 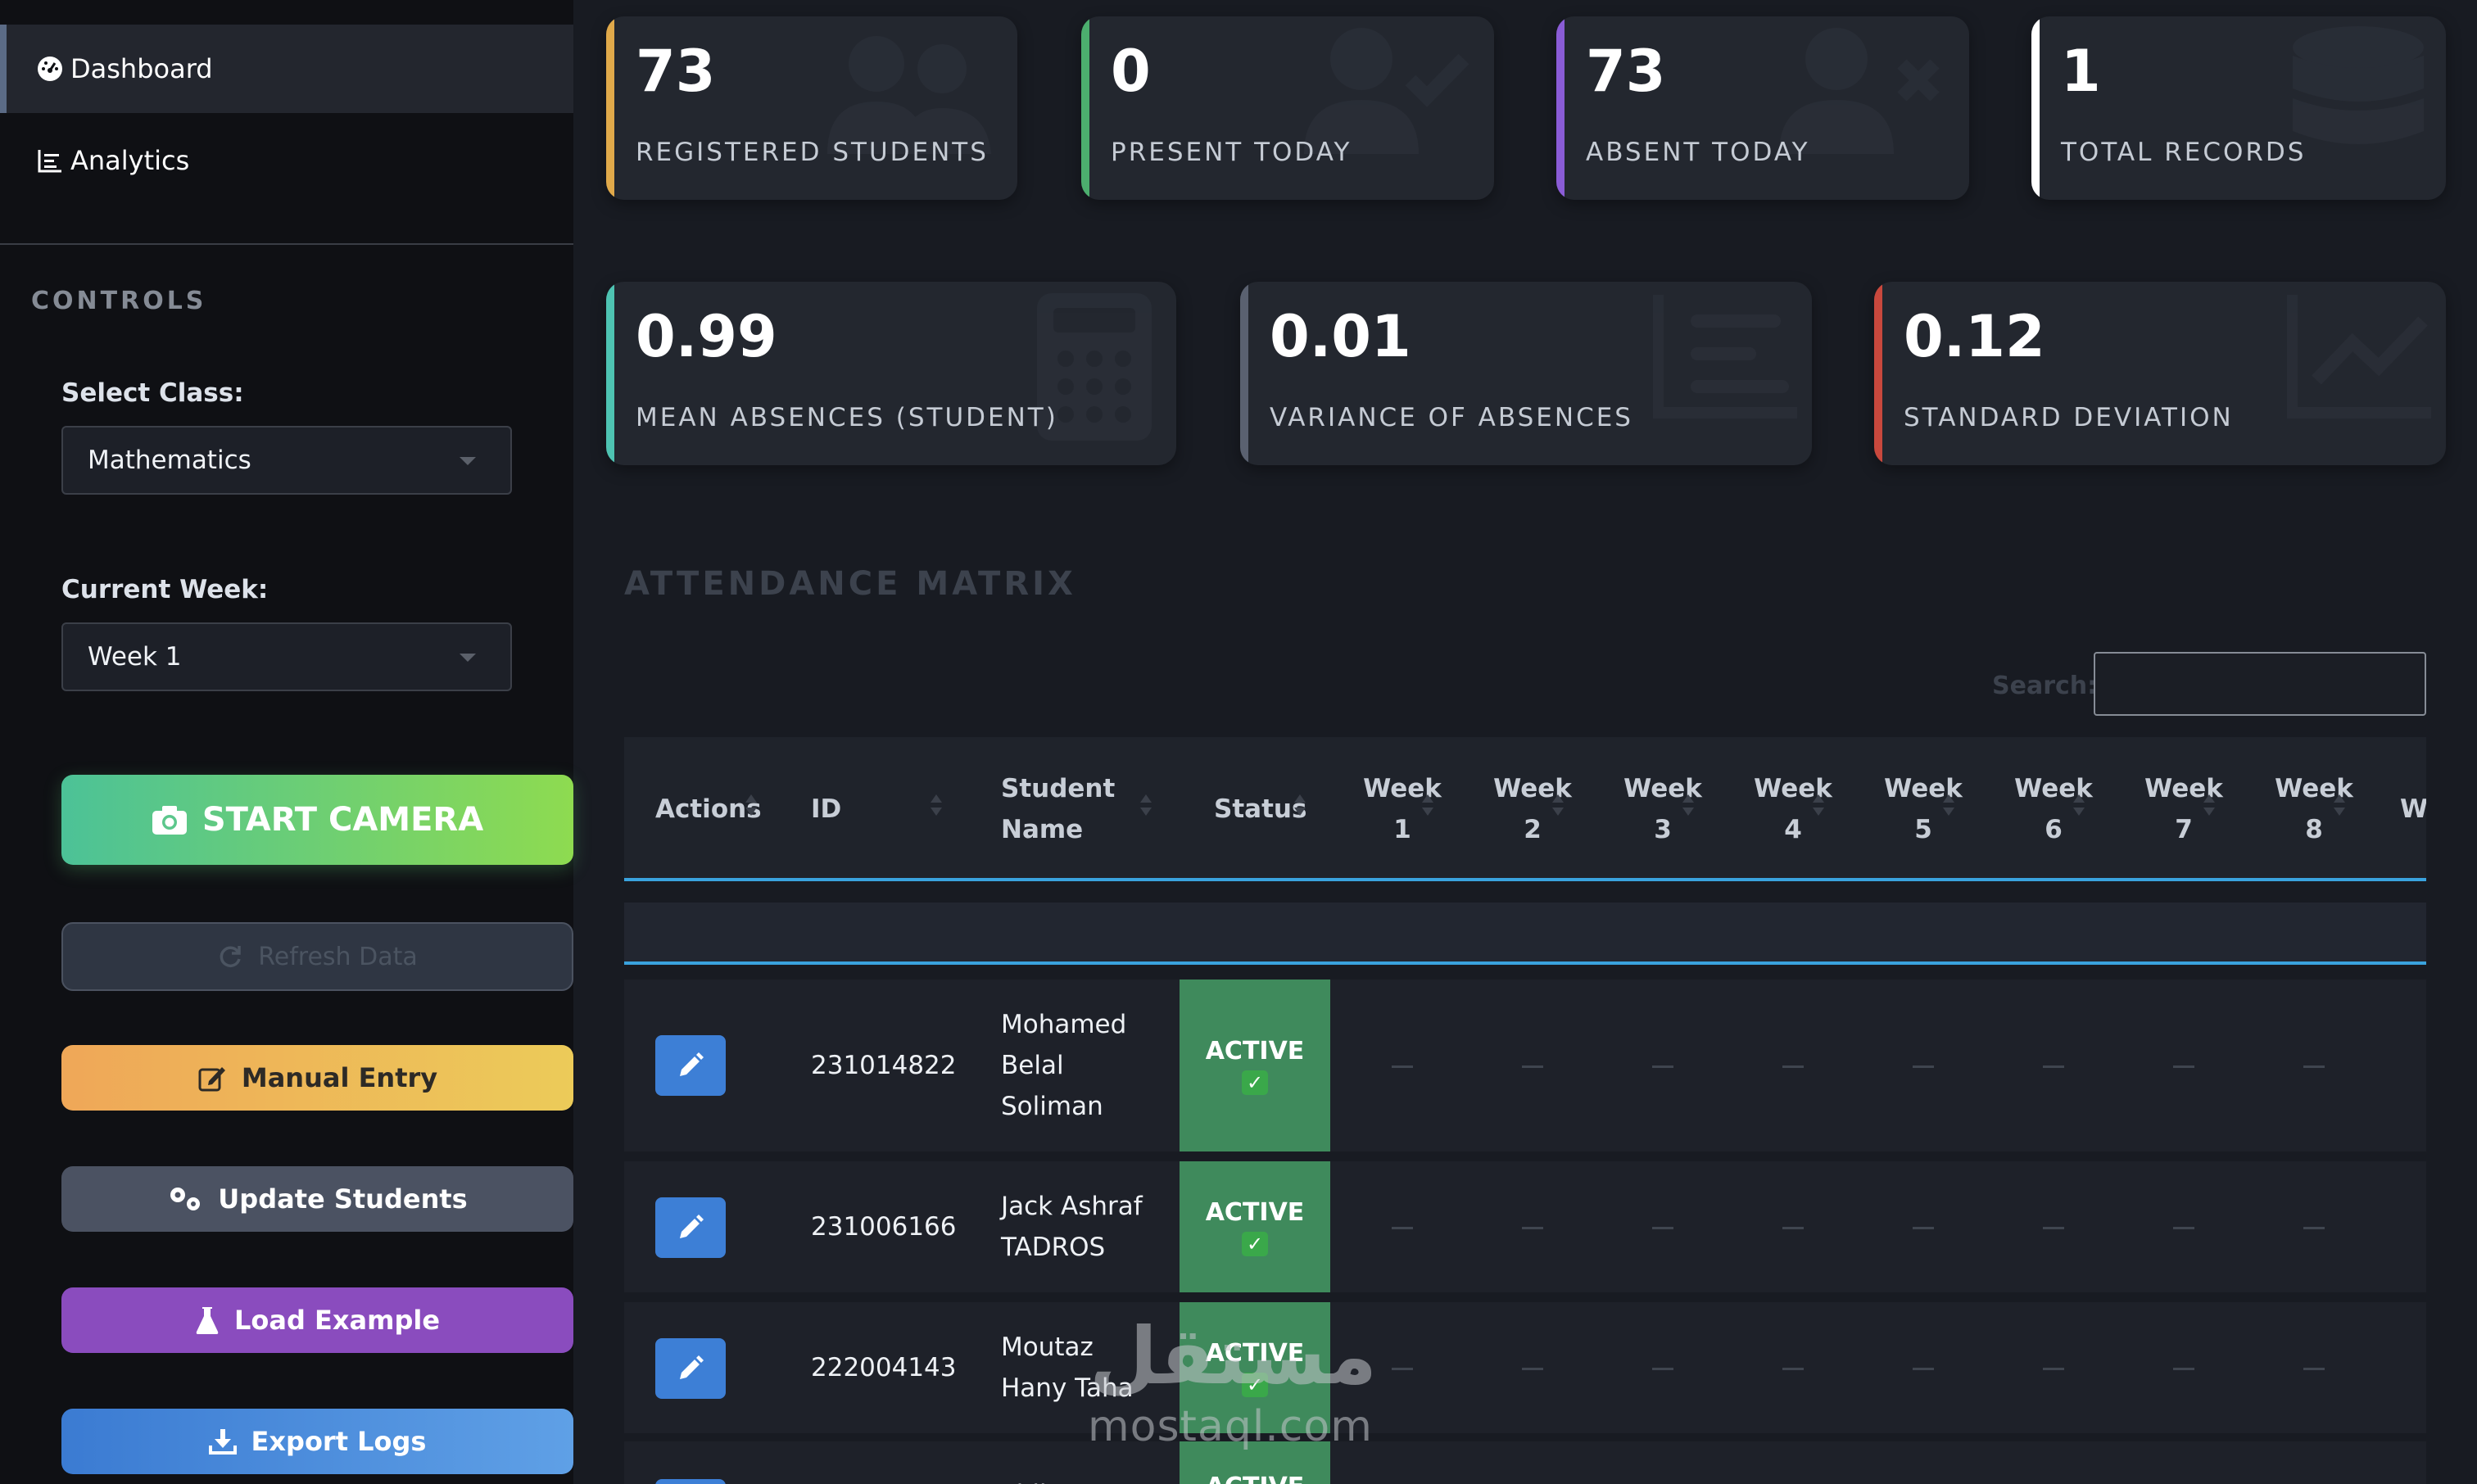 I want to click on column-header-label: Week 7, so click(x=2183, y=809).